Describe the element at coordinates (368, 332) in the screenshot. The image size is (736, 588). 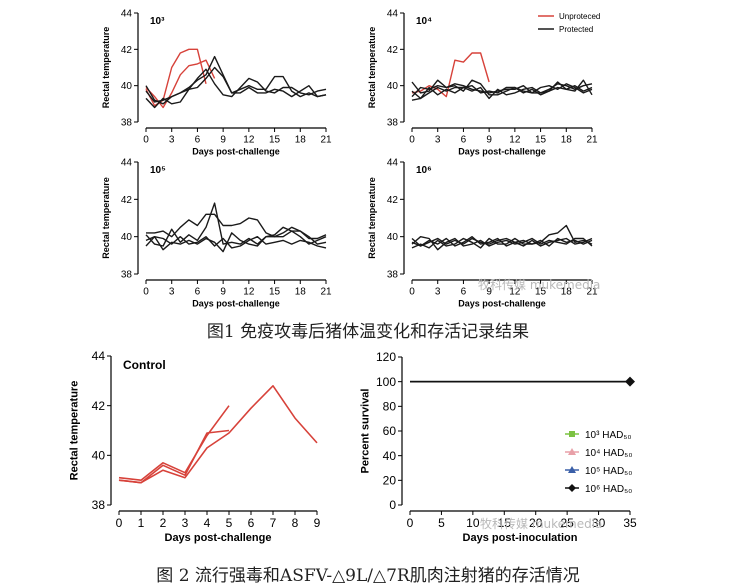
I see `figure-1-caption: 图1 免疫攻毒后猪体温变化和存活记录结果` at that location.